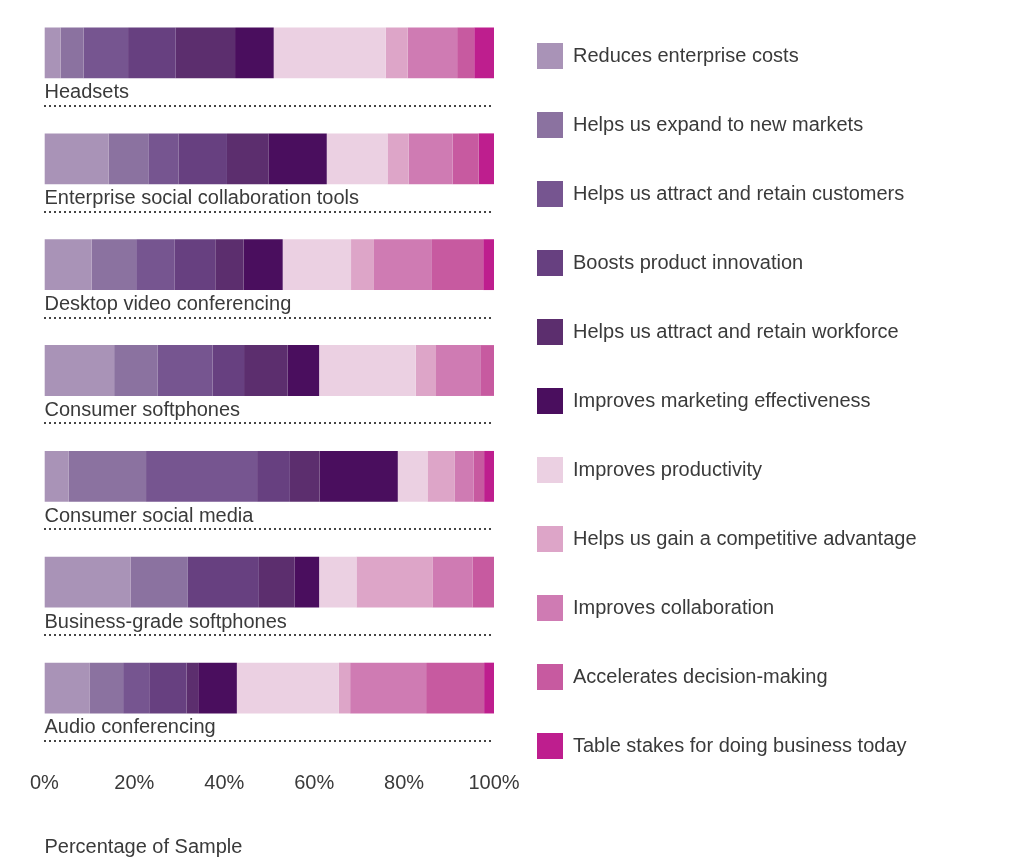 This screenshot has height=867, width=1022. I want to click on x-tick-label: 60%, so click(314, 781).